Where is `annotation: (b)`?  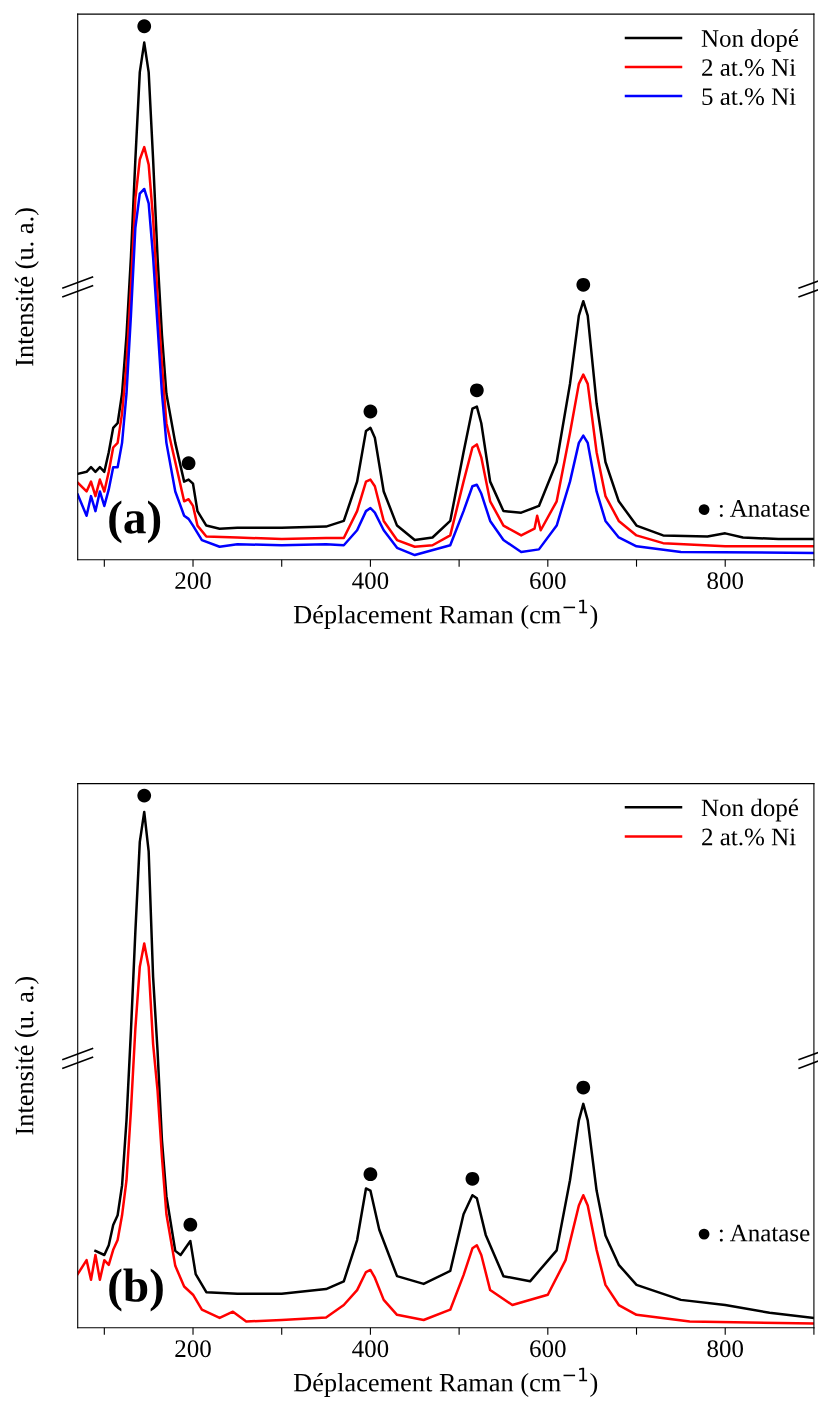 annotation: (b) is located at coordinates (136, 1290).